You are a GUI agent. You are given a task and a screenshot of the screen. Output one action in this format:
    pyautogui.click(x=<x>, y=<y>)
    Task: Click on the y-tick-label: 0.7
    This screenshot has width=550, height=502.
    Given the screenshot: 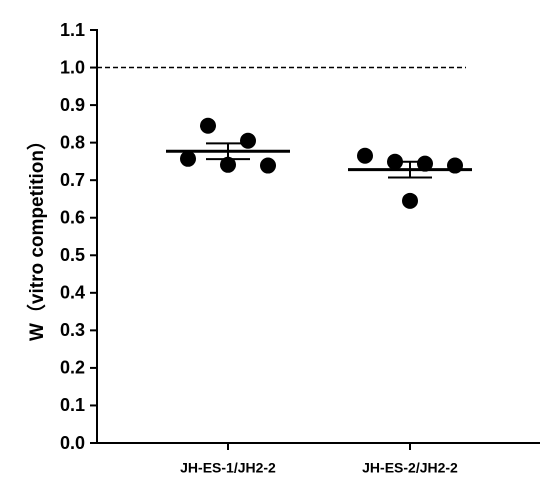 What is the action you would take?
    pyautogui.click(x=72, y=180)
    